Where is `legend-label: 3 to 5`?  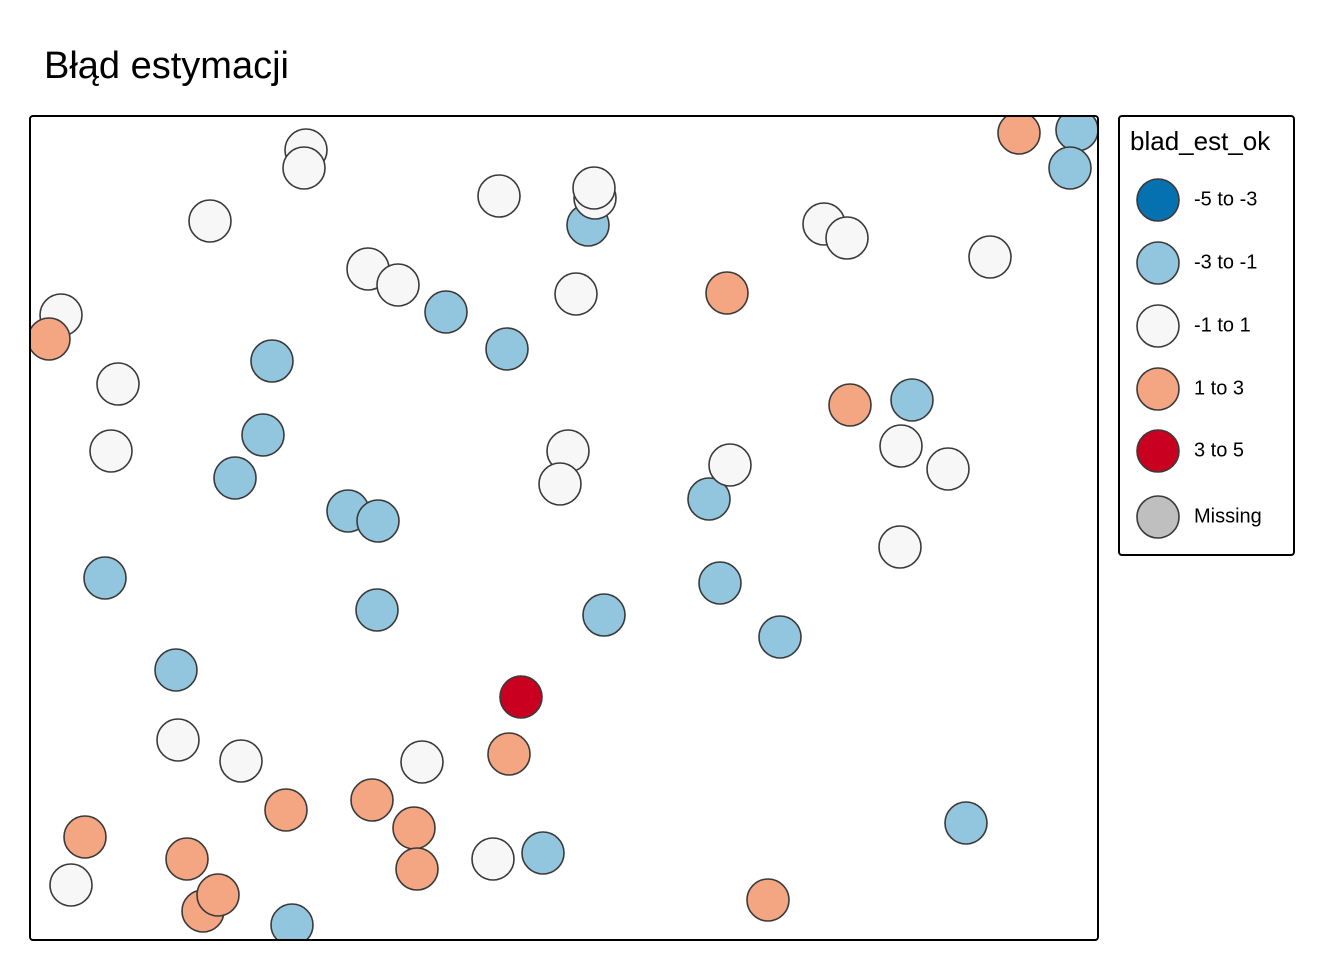
legend-label: 3 to 5 is located at coordinates (1219, 450).